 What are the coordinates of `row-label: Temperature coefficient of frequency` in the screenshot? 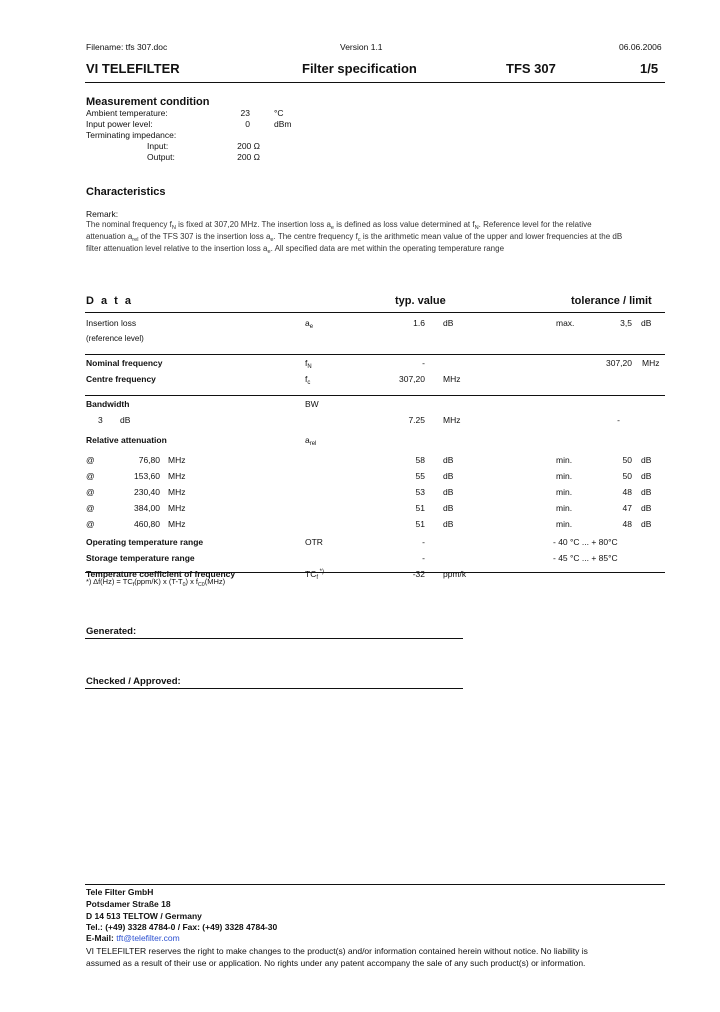 It's located at (161, 574).